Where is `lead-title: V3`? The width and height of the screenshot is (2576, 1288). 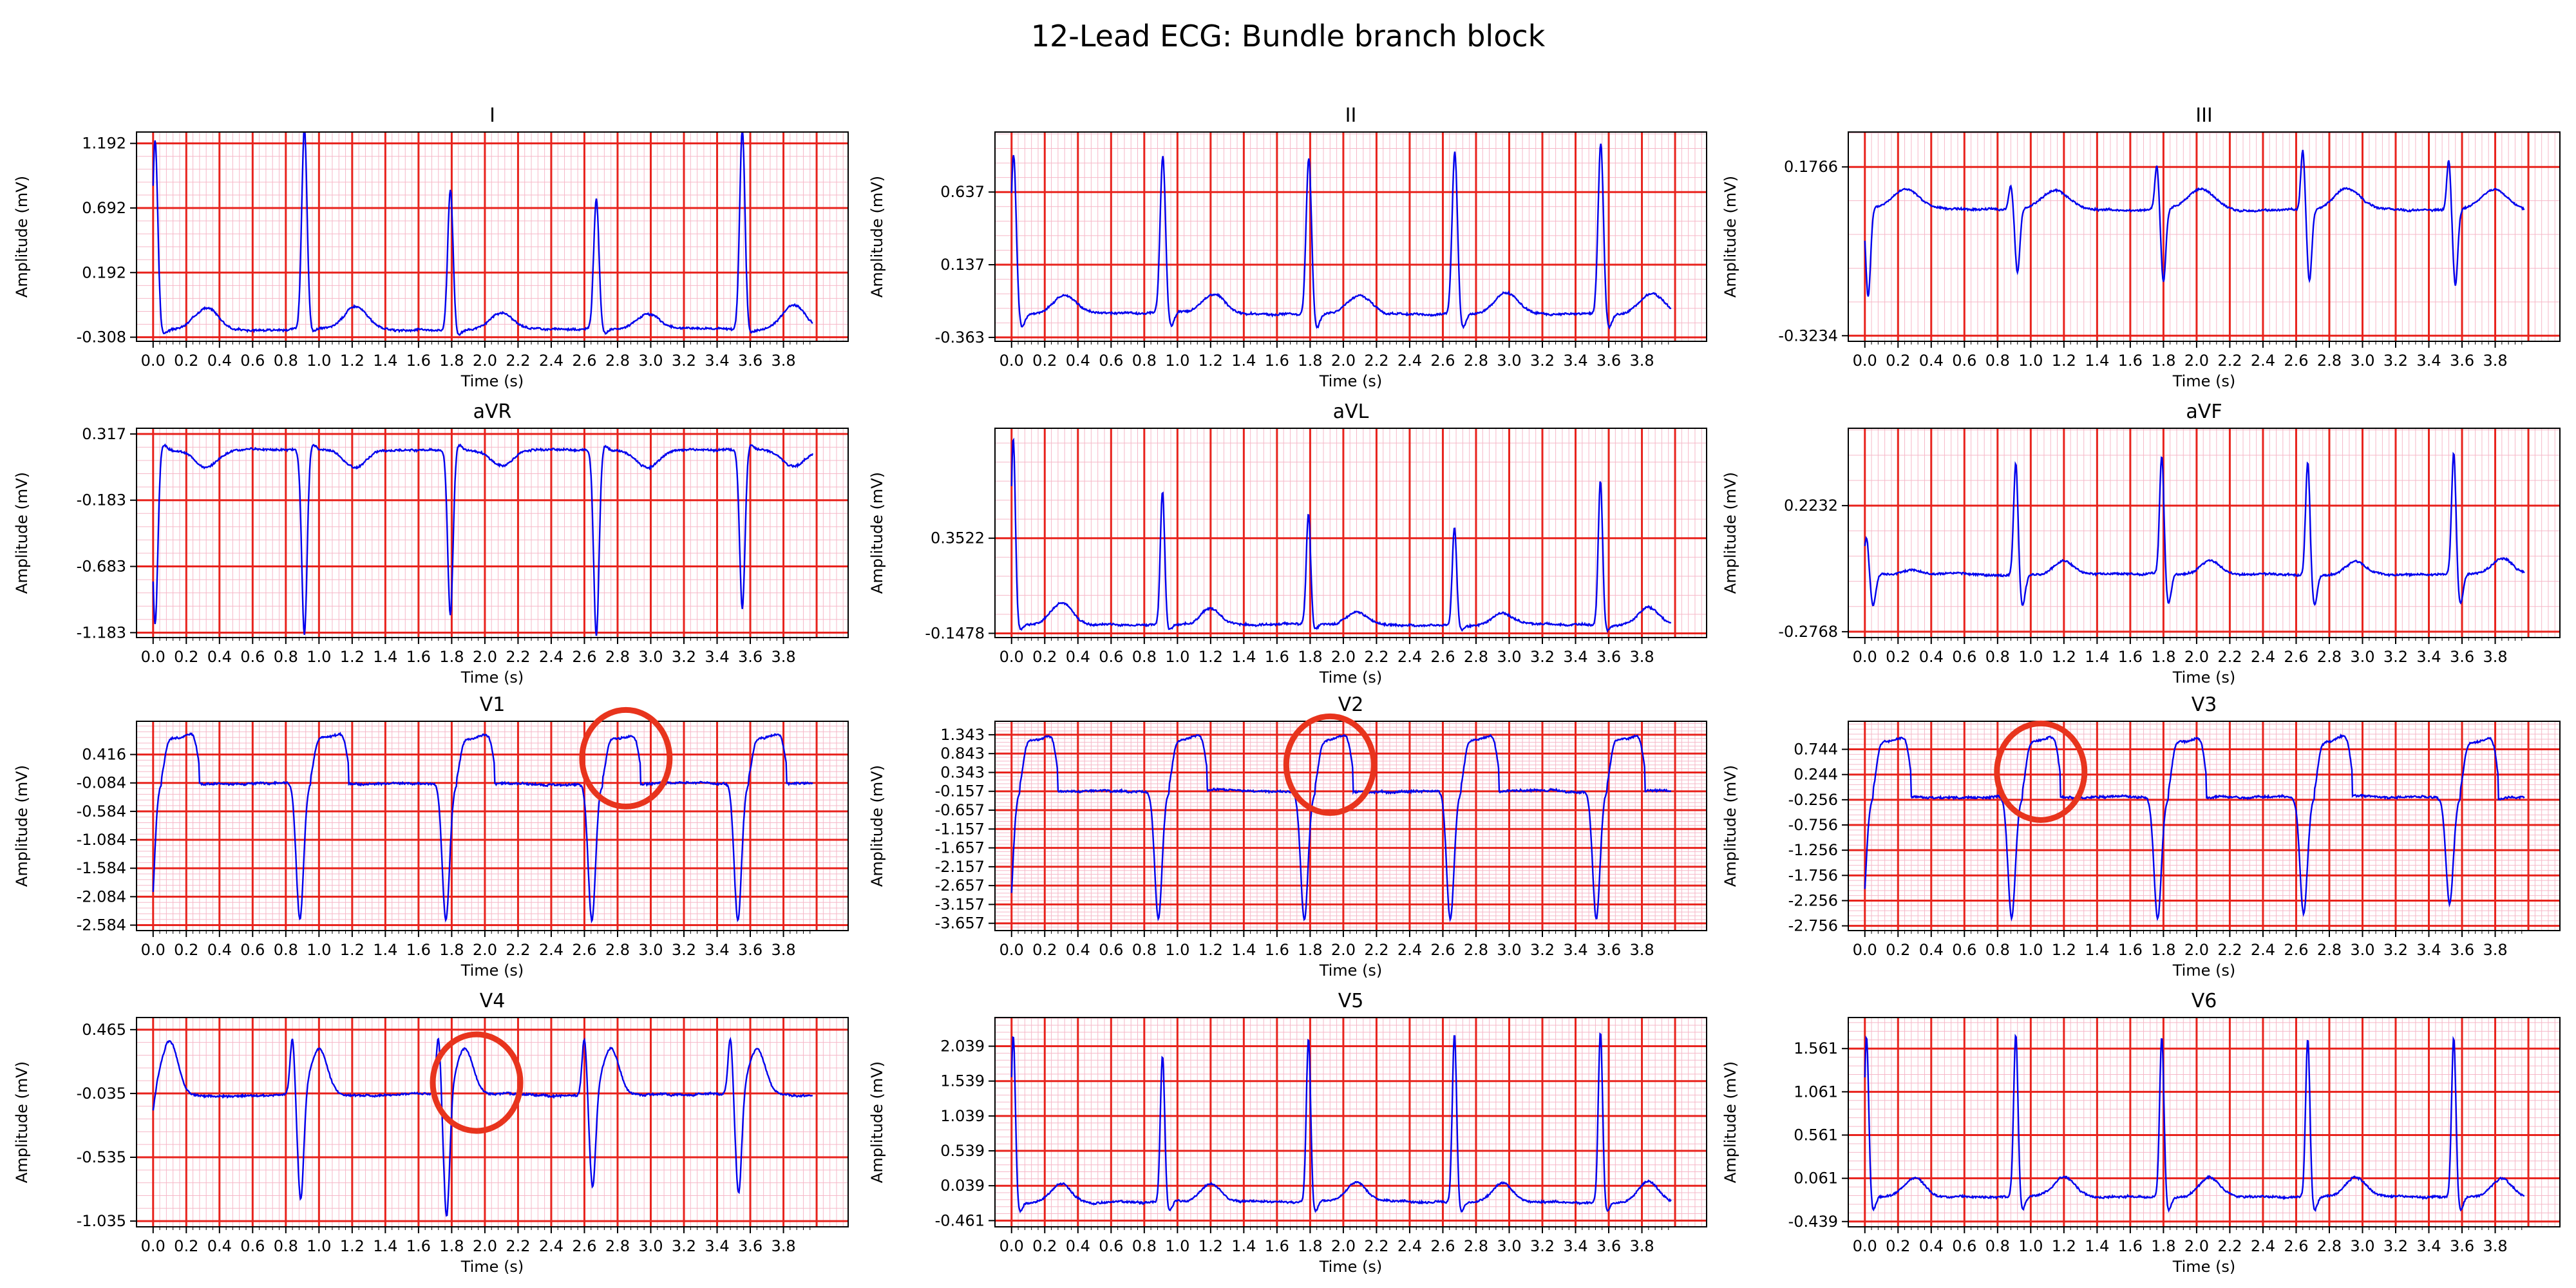
lead-title: V3 is located at coordinates (2204, 705).